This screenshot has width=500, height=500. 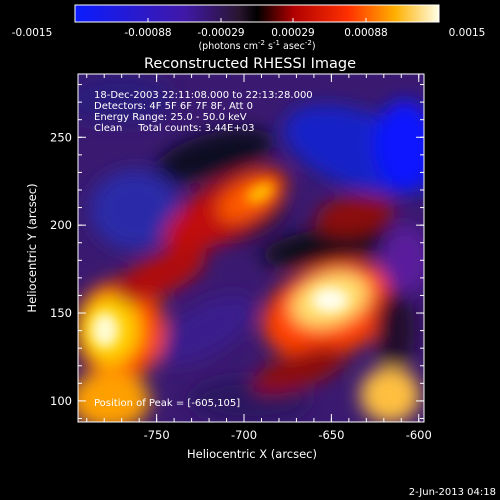 I want to click on x-tick-label: -650, so click(x=331, y=435).